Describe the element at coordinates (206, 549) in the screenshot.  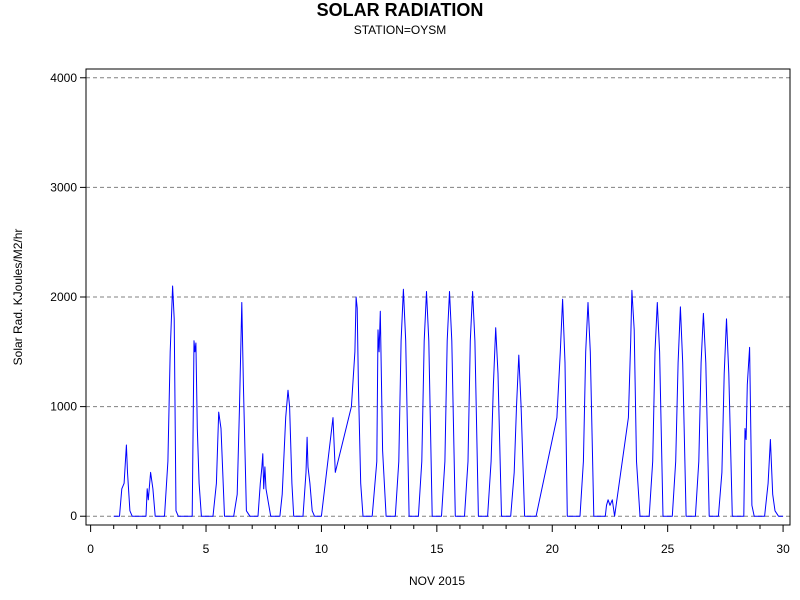
I see `x-tick-label: 5` at that location.